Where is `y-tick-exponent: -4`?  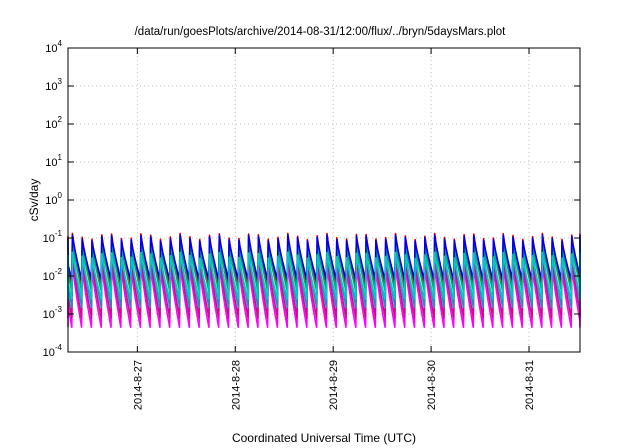
y-tick-exponent: -4 is located at coordinates (59, 347).